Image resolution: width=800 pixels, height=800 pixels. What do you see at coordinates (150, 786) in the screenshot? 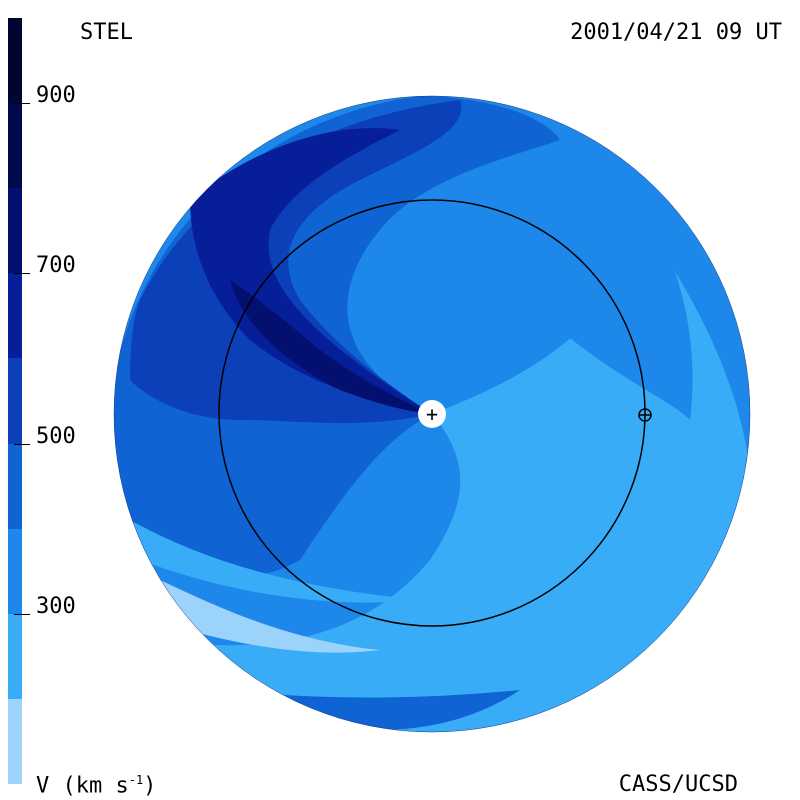
I see `units-suffix: )` at bounding box center [150, 786].